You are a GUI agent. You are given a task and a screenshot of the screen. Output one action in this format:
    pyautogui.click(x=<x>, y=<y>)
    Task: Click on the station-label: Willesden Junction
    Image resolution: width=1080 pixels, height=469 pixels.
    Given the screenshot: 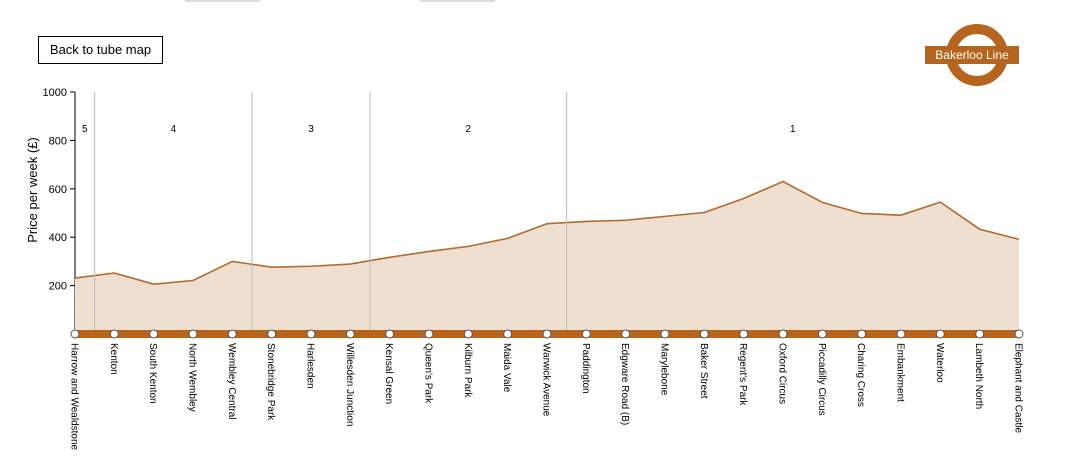 What is the action you would take?
    pyautogui.click(x=349, y=384)
    